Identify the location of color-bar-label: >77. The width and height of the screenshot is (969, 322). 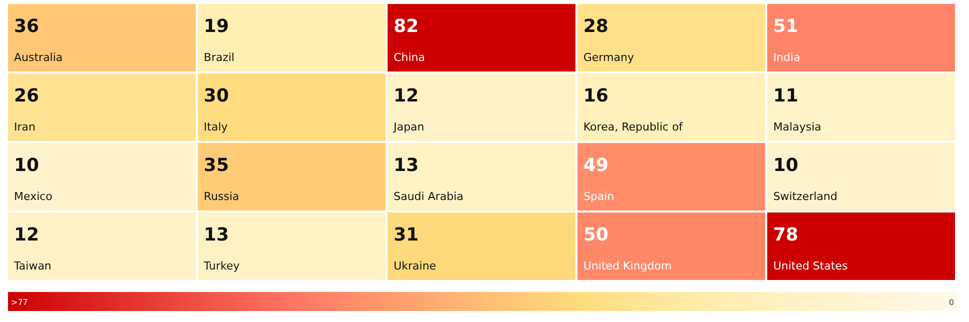
(19, 302).